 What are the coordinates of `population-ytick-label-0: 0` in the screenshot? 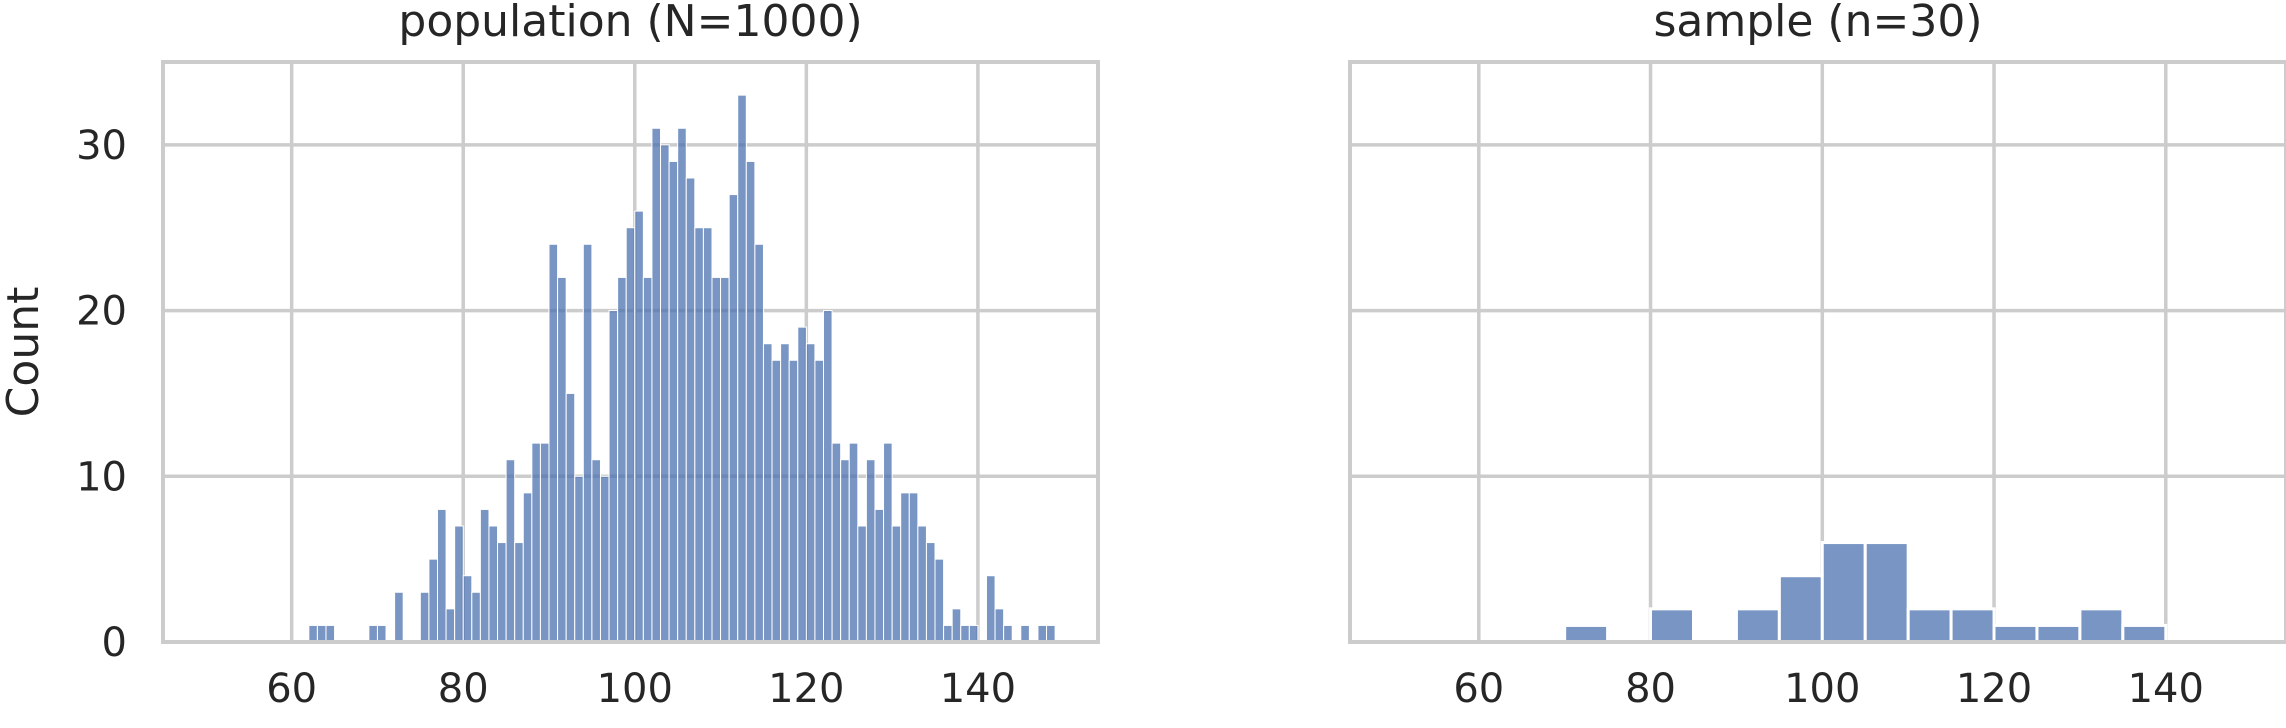 It's located at (114, 643).